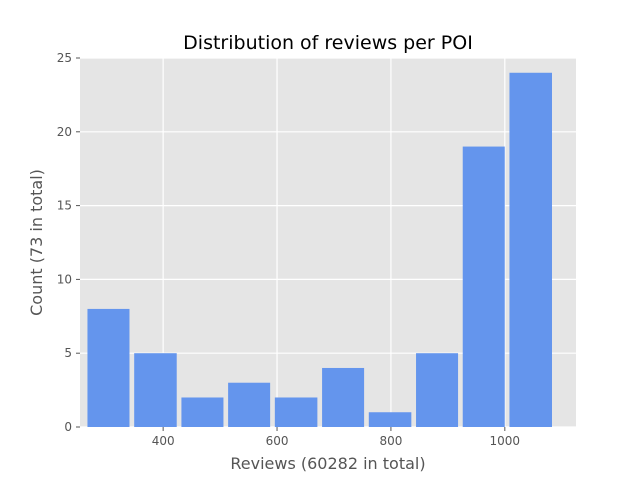  I want to click on x-tick-label: 600, so click(277, 441).